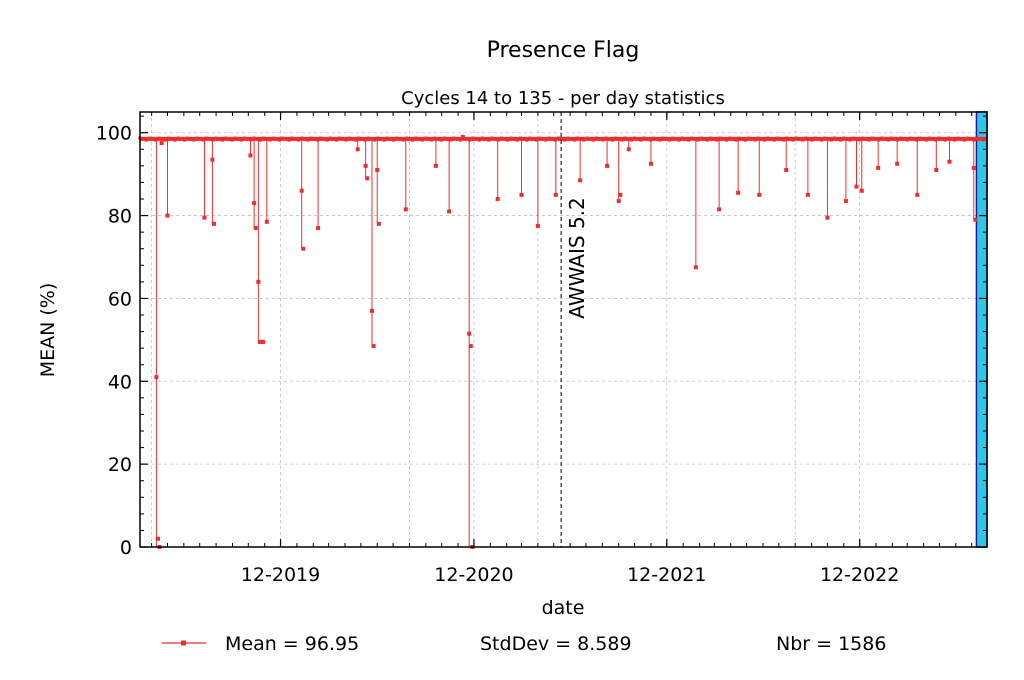  I want to click on legend-stddev: StdDev = 8.589, so click(556, 644).